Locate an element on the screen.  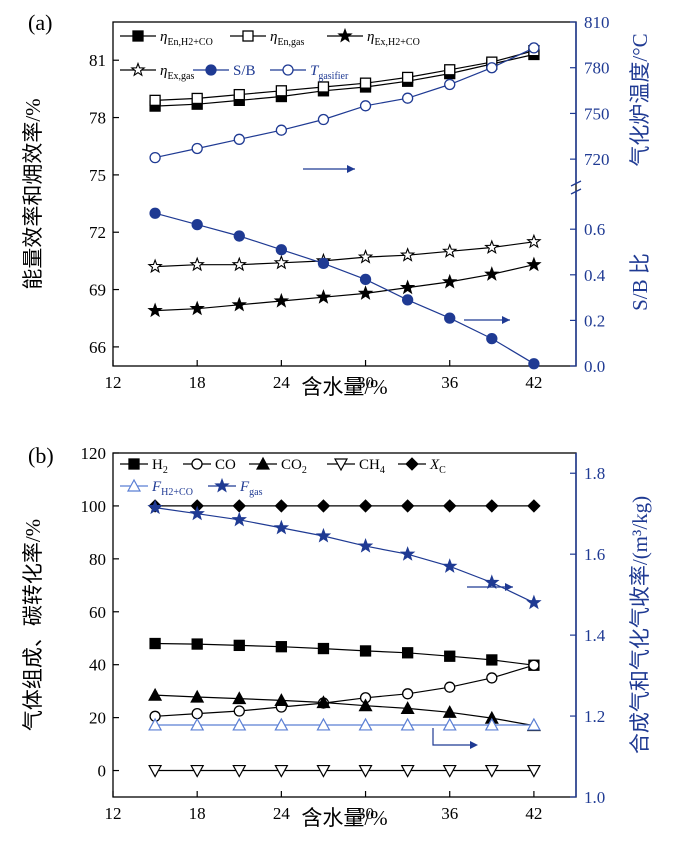
y-axis-title-right-top-a: 气化炉温度/°C is located at coordinates (640, 99).